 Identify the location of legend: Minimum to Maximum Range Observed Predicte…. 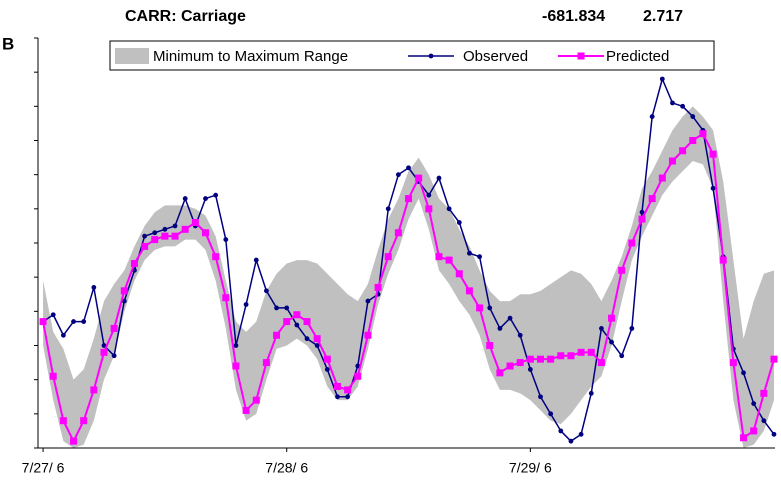
(412, 55).